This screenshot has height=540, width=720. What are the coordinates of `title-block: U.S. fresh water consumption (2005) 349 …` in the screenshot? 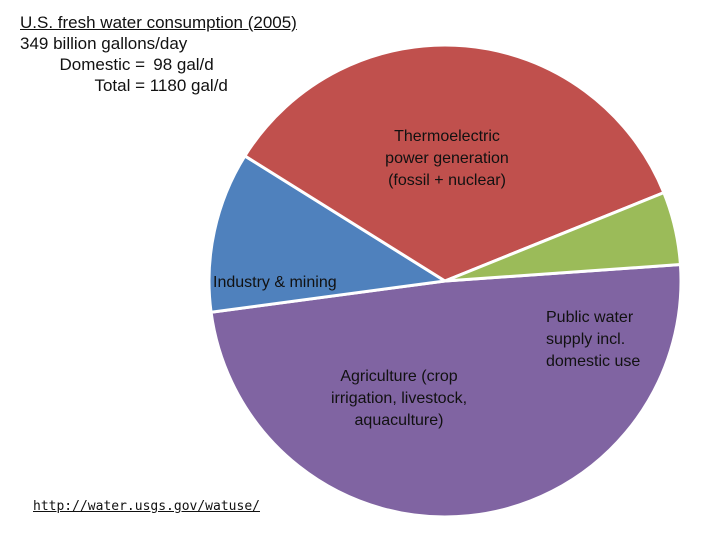 It's located at (158, 54).